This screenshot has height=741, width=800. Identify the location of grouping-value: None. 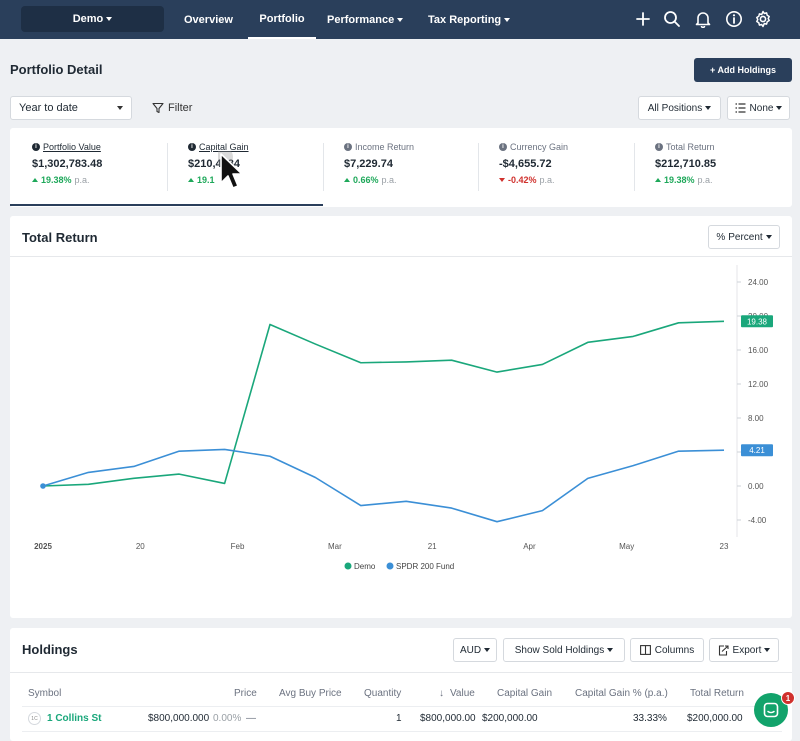
(761, 108).